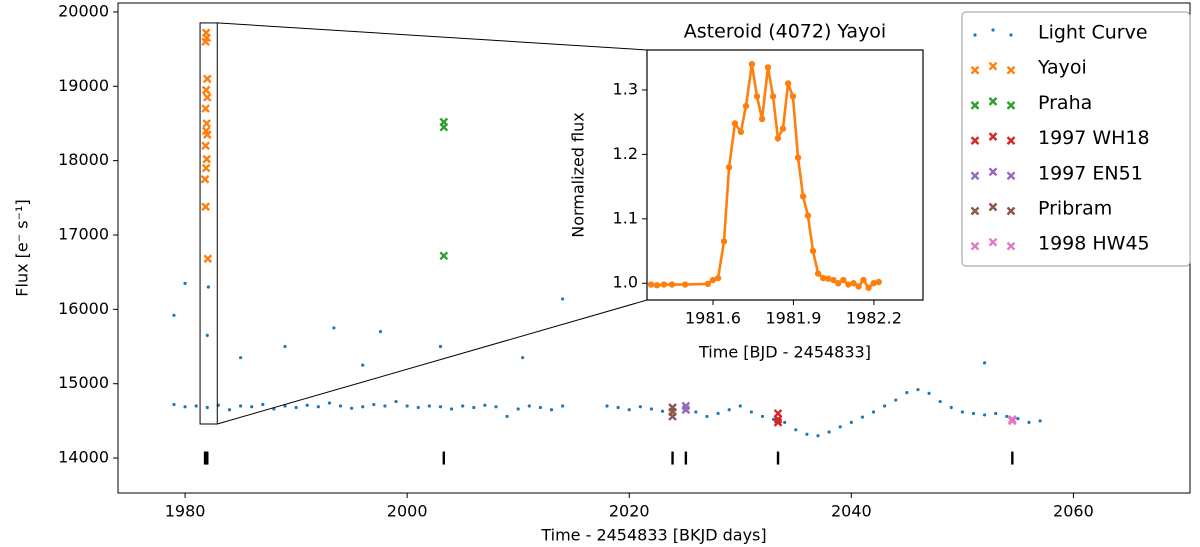 This screenshot has width=1200, height=547. I want to click on x-tick-label: 1982.2, so click(874, 318).